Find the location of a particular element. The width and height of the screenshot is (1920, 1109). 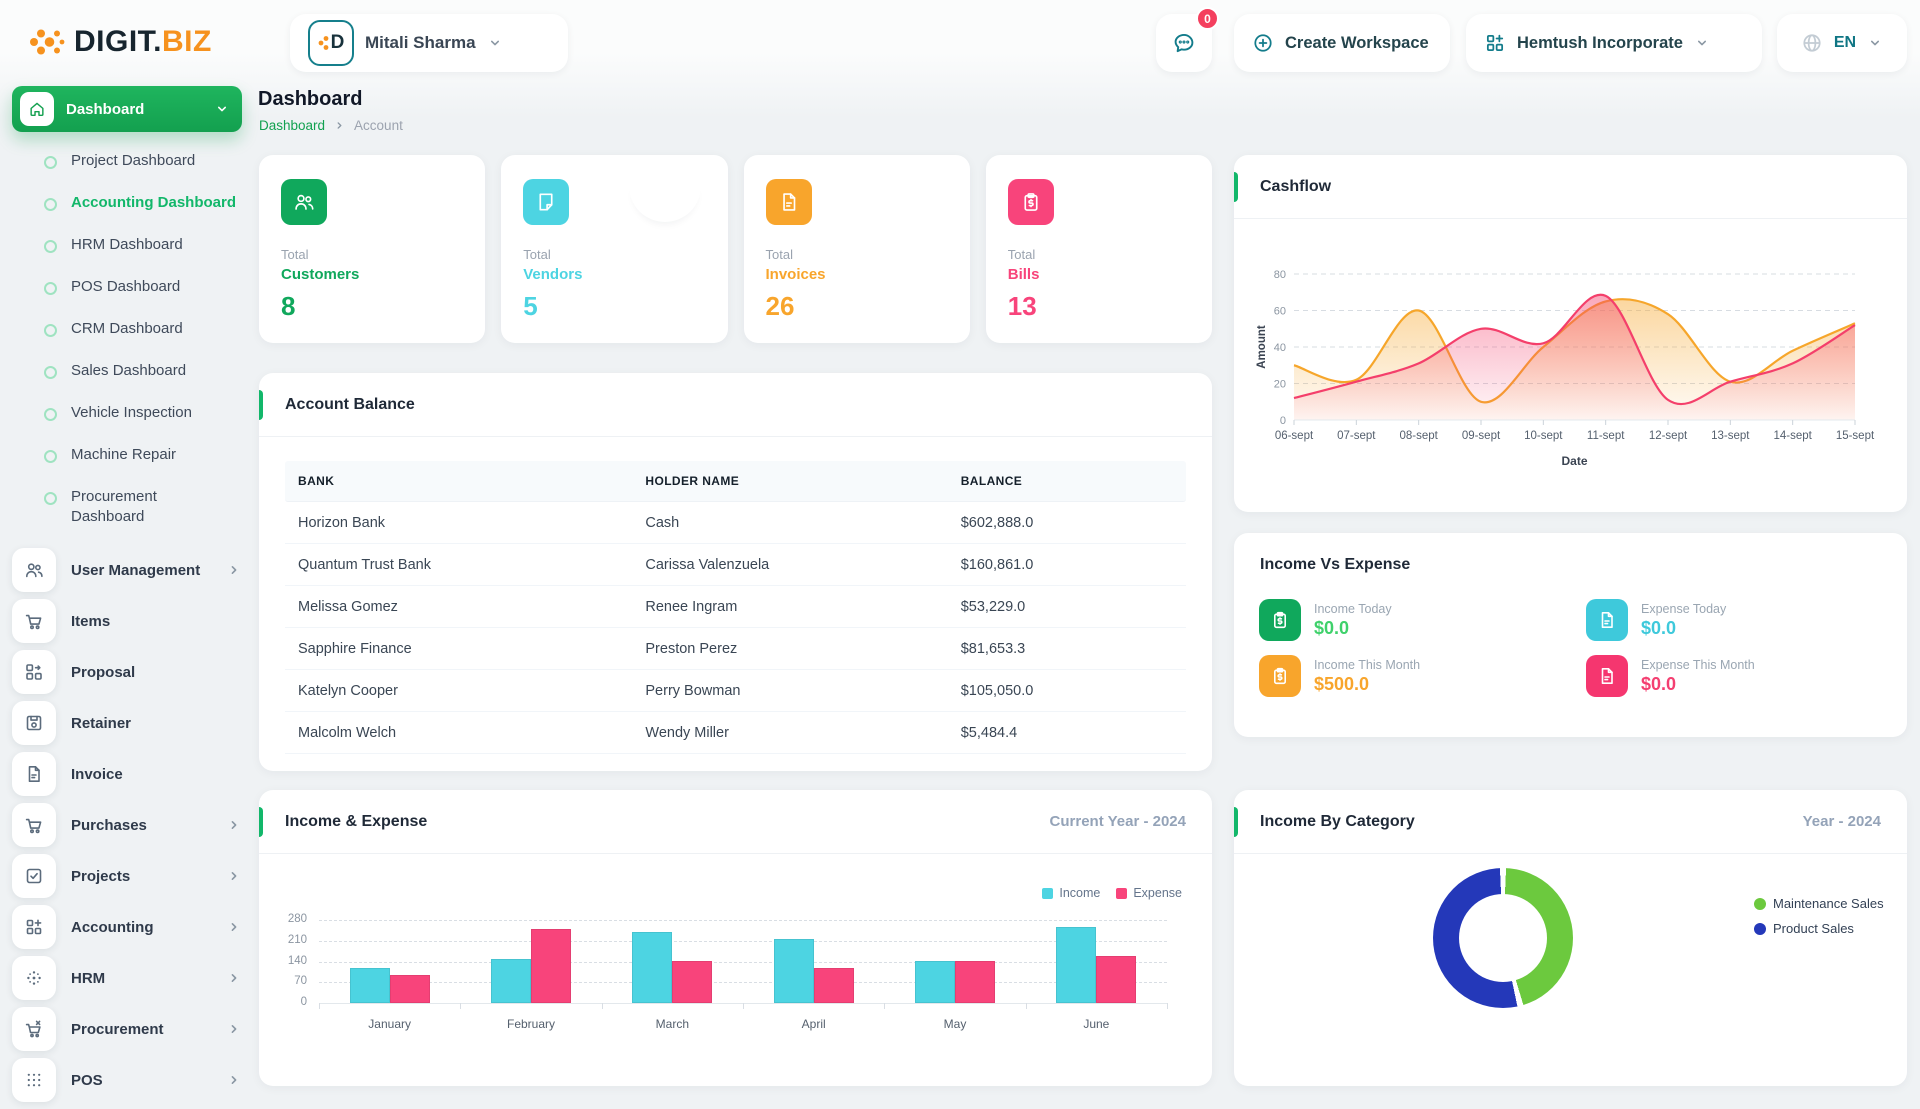

notification-badge: 0 is located at coordinates (1207, 18).